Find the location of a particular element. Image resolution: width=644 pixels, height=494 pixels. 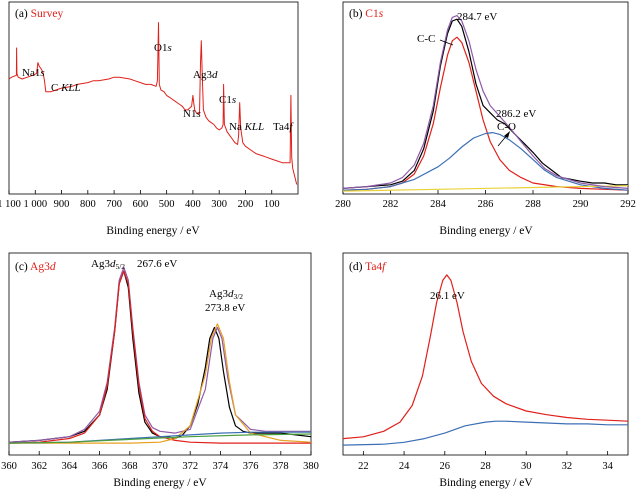

annotation-na-kll: Na KLL is located at coordinates (246, 127).